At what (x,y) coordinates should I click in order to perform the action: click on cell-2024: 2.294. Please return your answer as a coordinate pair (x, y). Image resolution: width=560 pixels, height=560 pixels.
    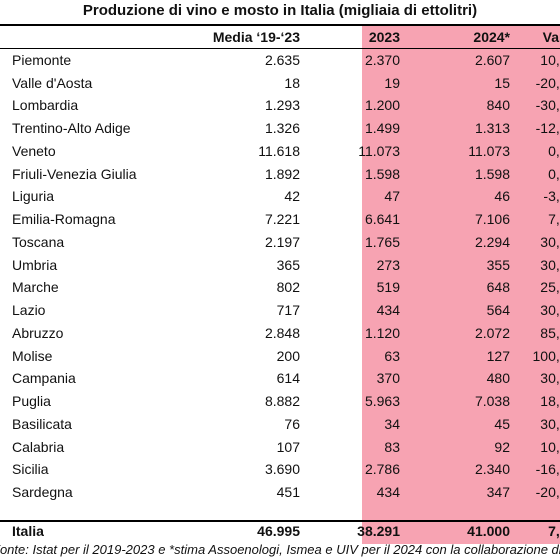
    Looking at the image, I should click on (492, 241).